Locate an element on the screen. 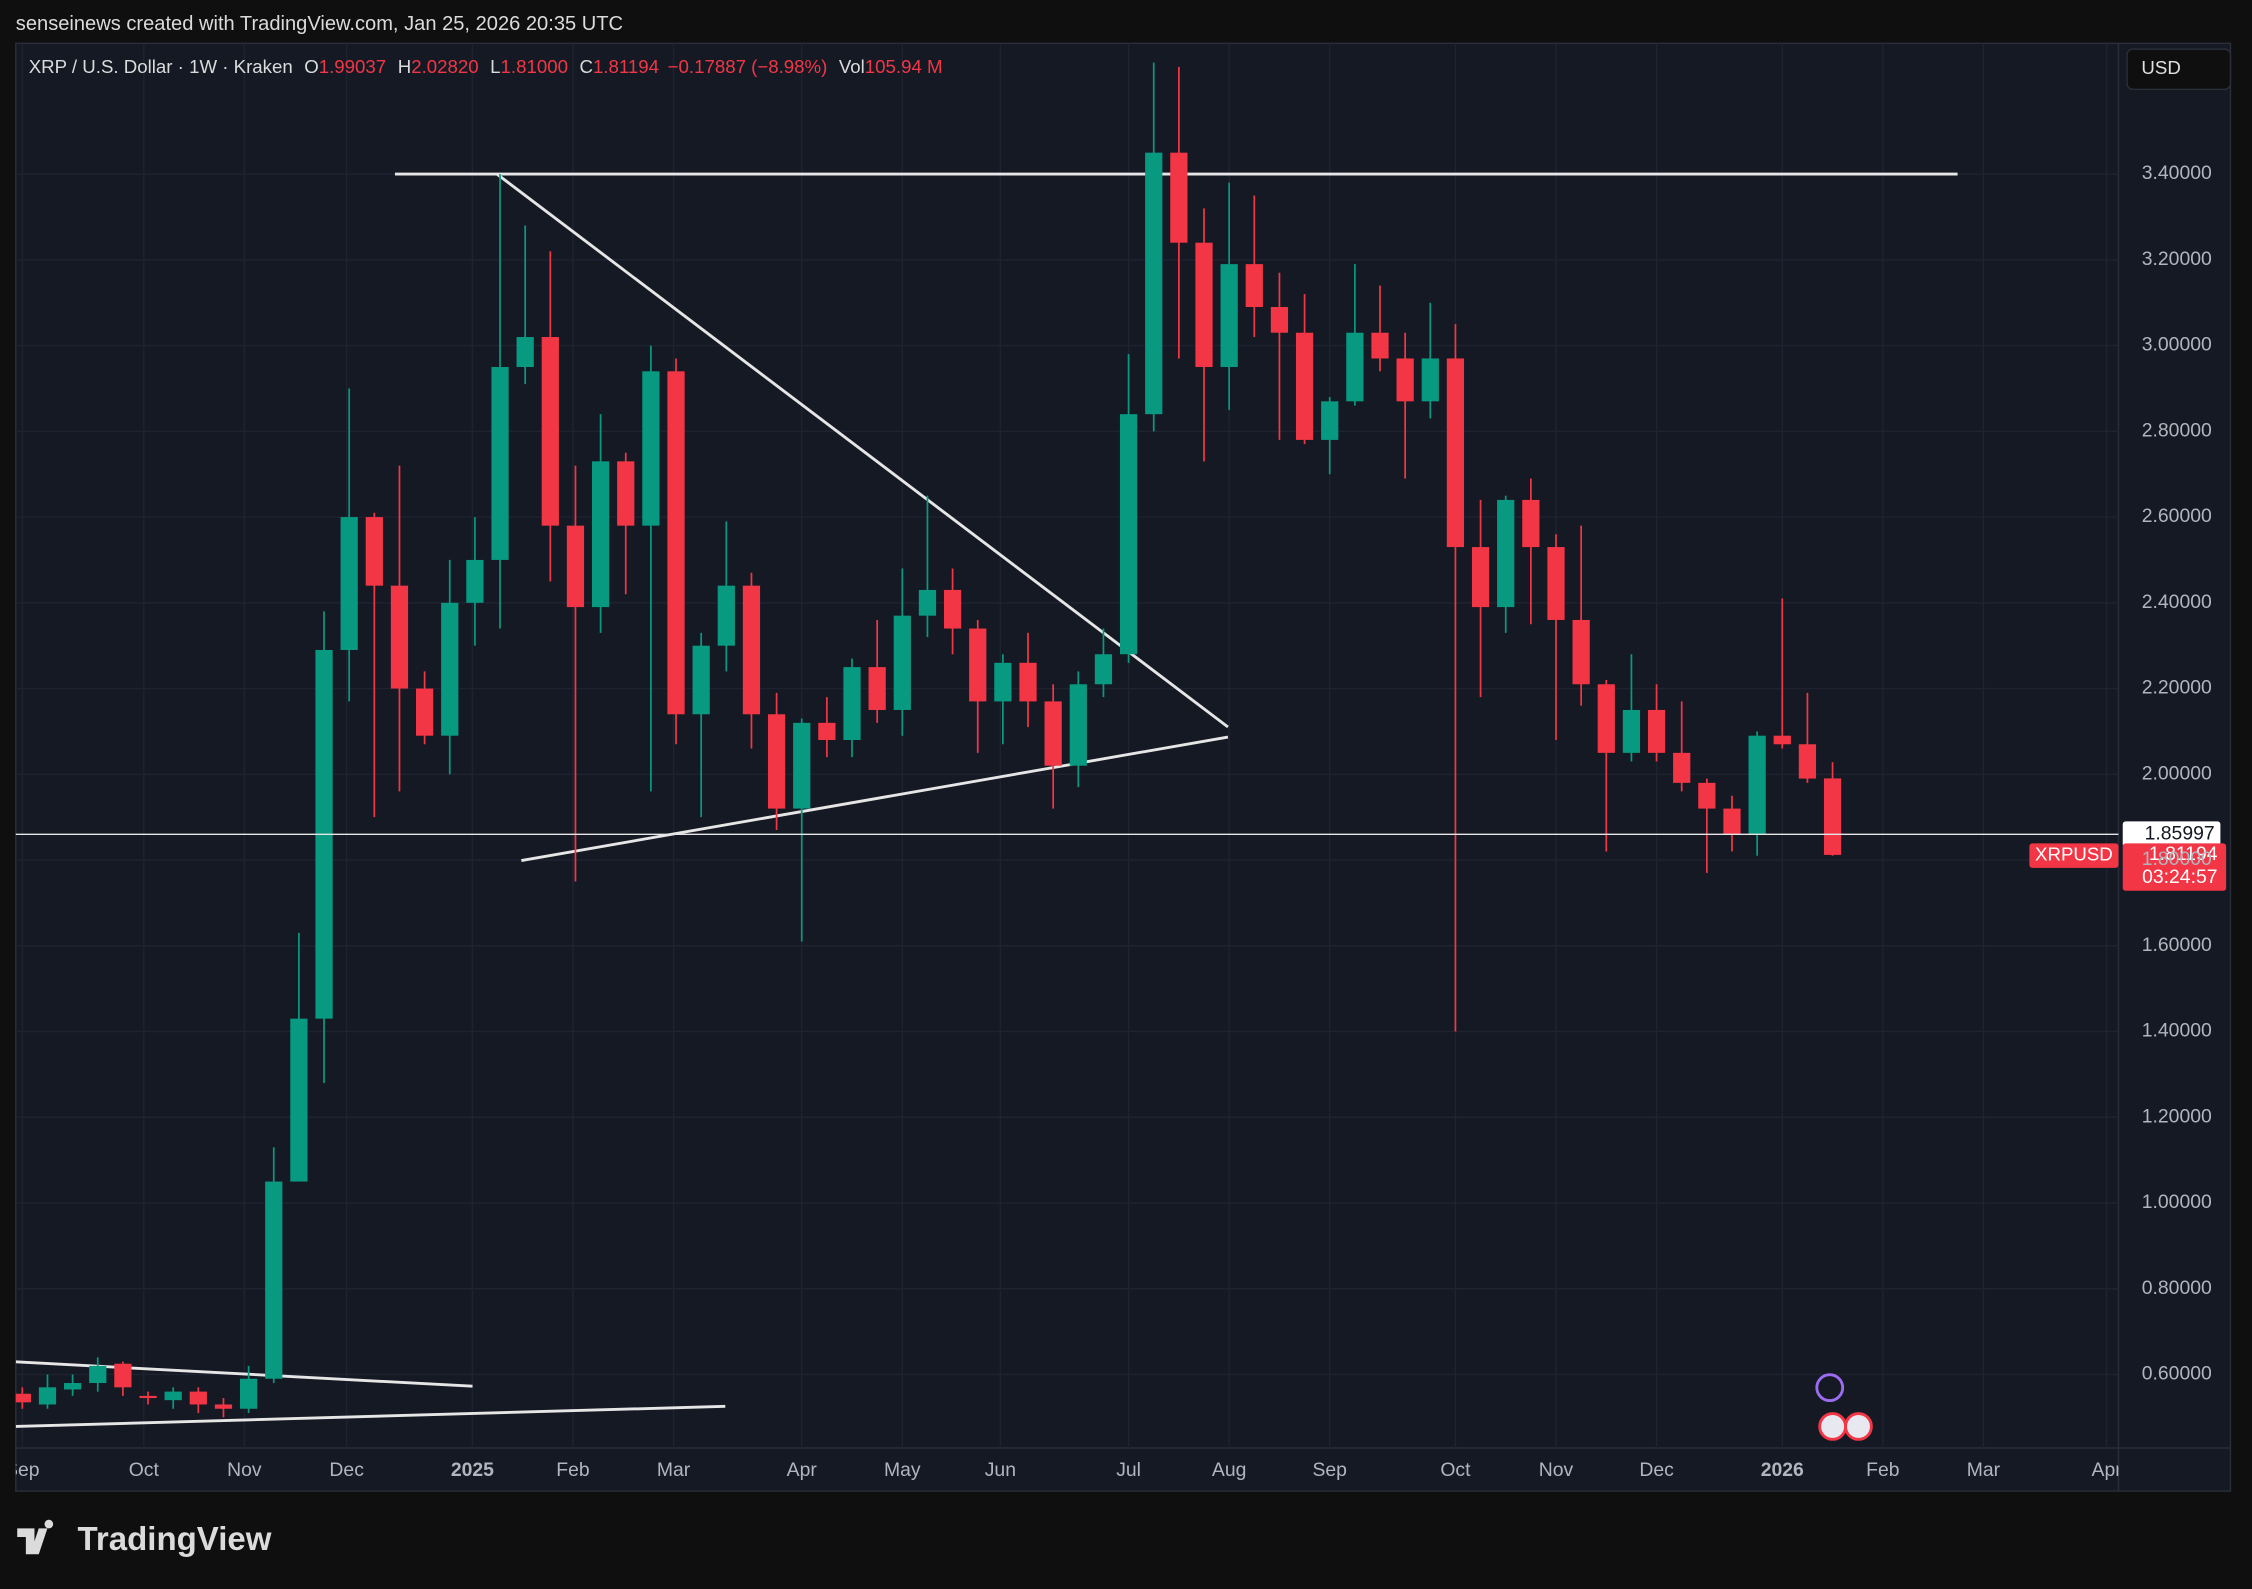 This screenshot has height=1589, width=2252. ascending-trendline is located at coordinates (875, 798).